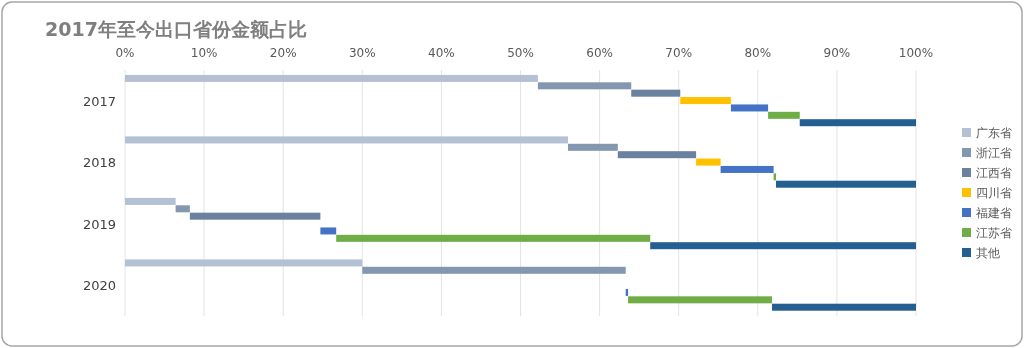 The height and width of the screenshot is (348, 1024). Describe the element at coordinates (837, 53) in the screenshot. I see `x-tick-label: 90%` at that location.